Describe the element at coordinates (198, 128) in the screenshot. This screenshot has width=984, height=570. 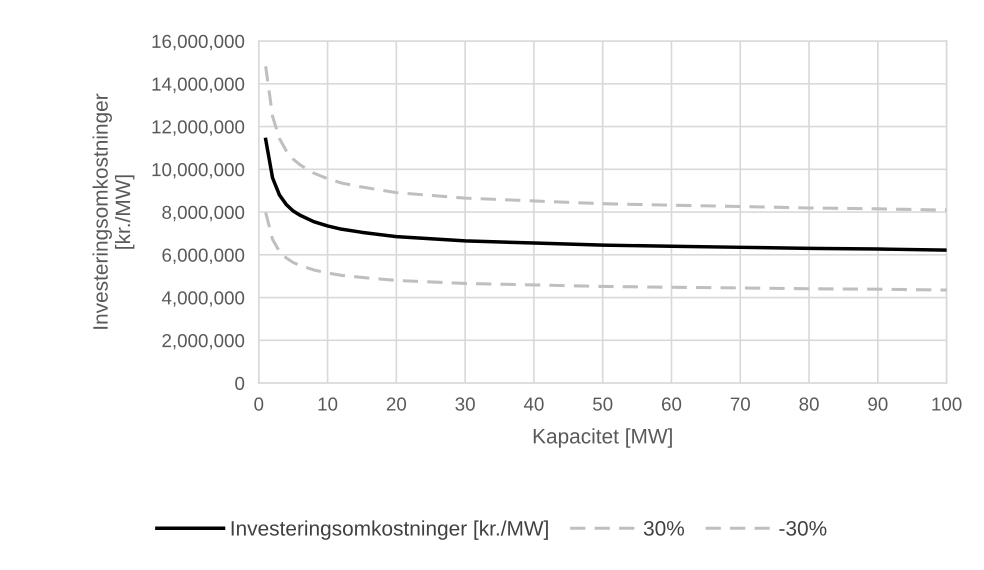
I see `y-tick-label: 12,000,000` at that location.